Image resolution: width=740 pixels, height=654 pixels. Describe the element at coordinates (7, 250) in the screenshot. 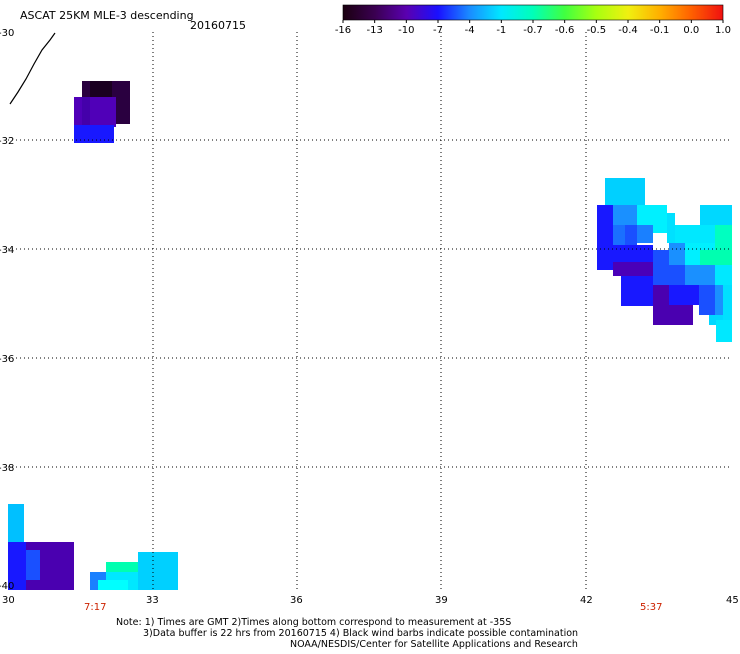

I see `y-tick-label: -34` at that location.